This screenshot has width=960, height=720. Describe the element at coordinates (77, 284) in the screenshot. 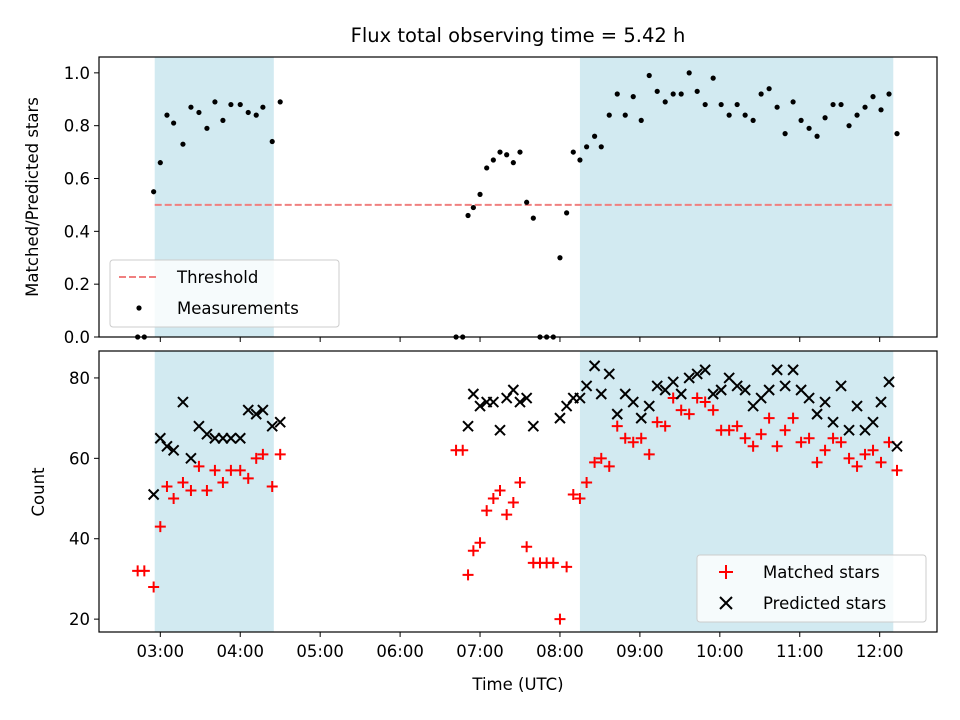

I see `ratio-y-tick-label: 0.2` at that location.